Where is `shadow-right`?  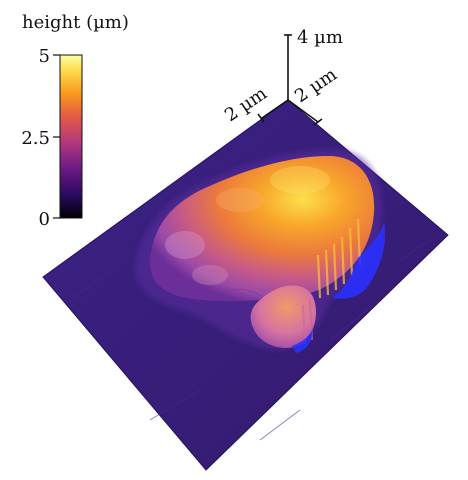 shadow-right is located at coordinates (359, 260).